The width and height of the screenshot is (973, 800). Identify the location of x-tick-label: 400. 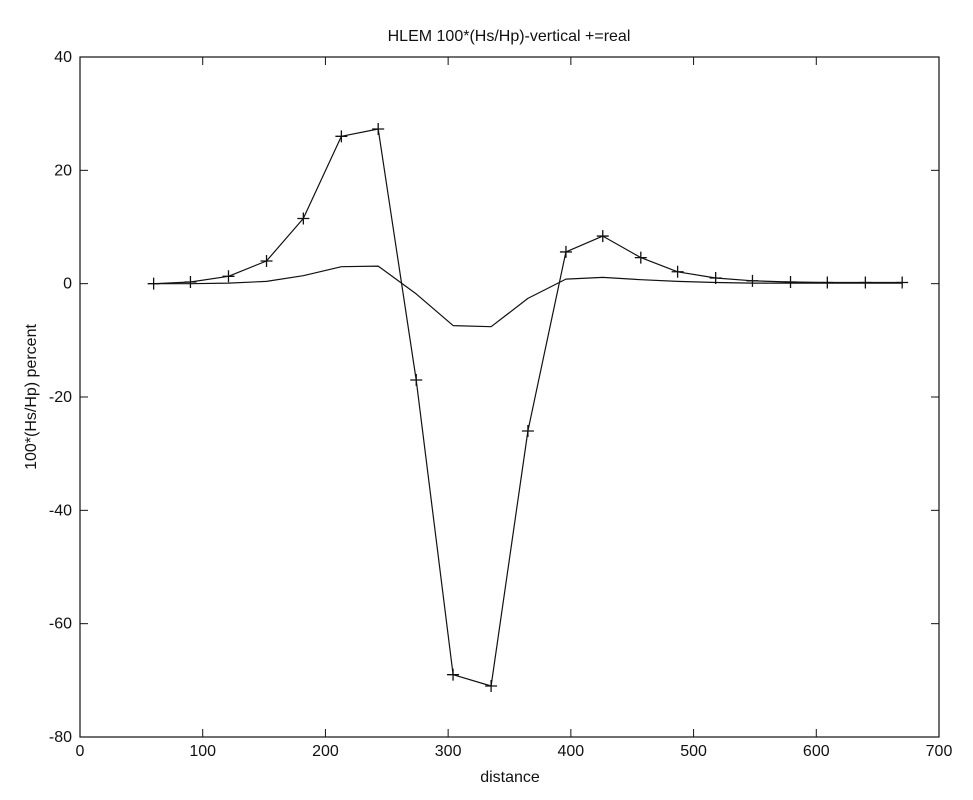
(571, 751).